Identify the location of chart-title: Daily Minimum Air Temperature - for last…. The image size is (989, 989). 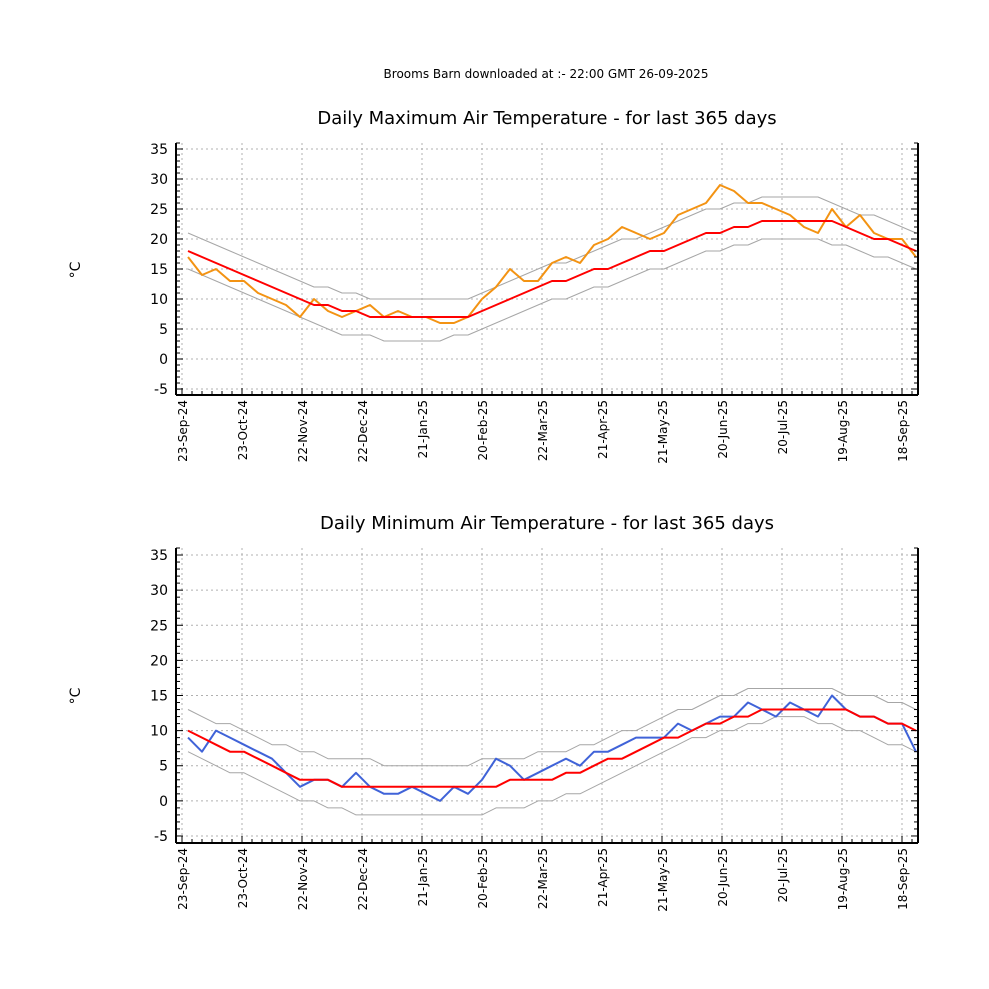
(547, 523).